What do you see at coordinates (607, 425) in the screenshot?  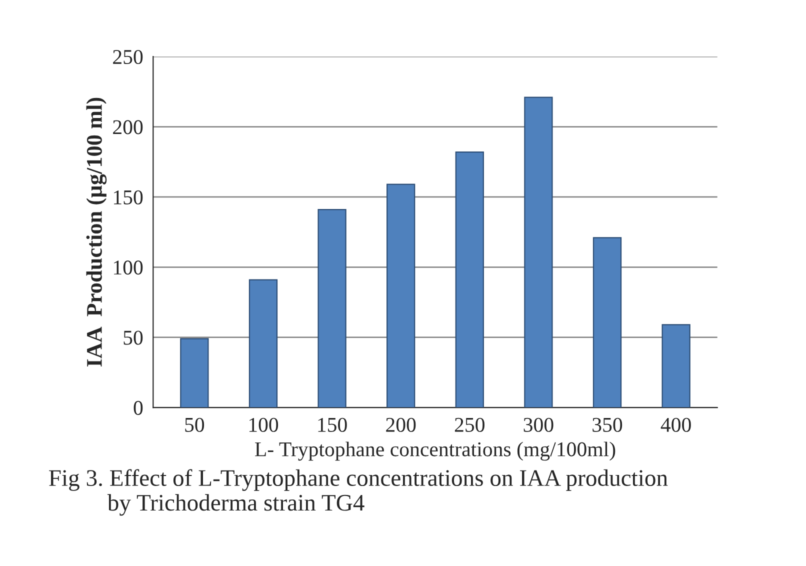 I see `x-tick-label: 350` at bounding box center [607, 425].